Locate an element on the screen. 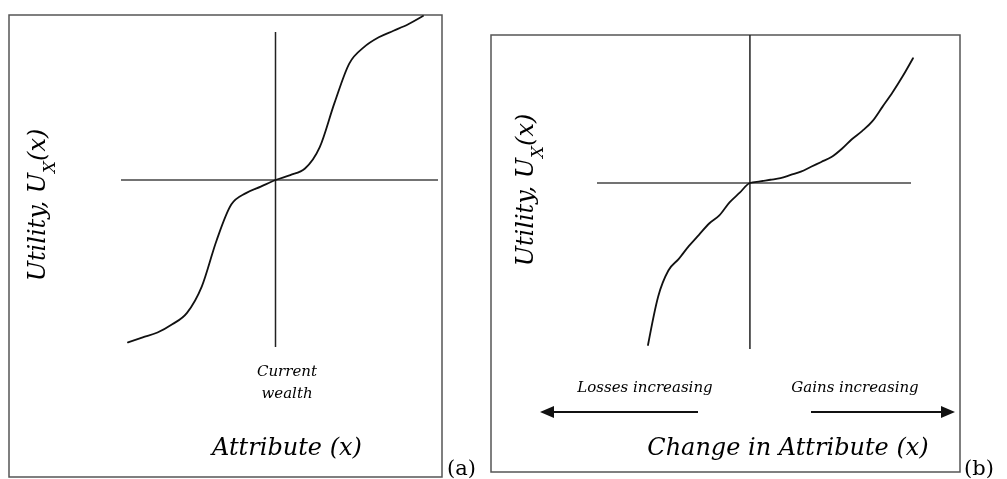 The image size is (1007, 479). text: (a) is located at coordinates (461, 467).